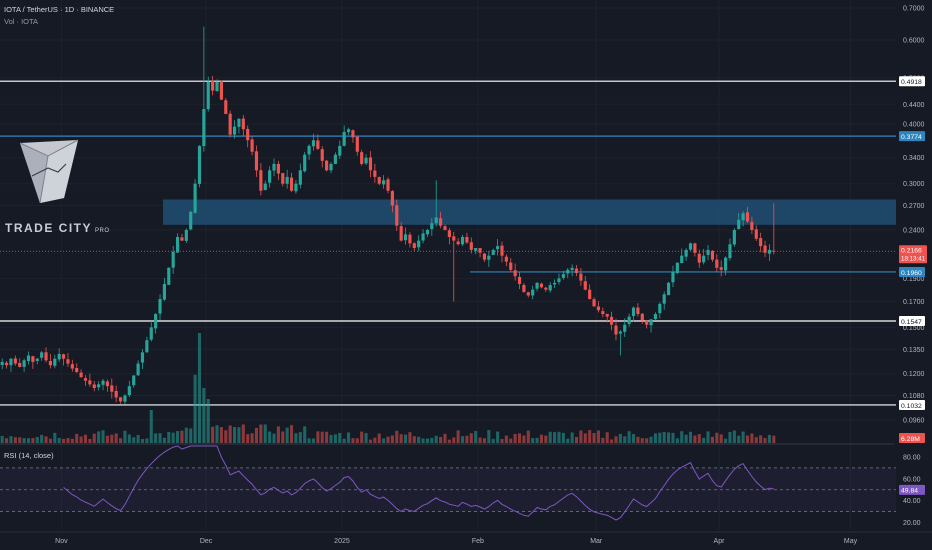 The width and height of the screenshot is (932, 550). I want to click on level-price-badge: 0.1960, so click(912, 271).